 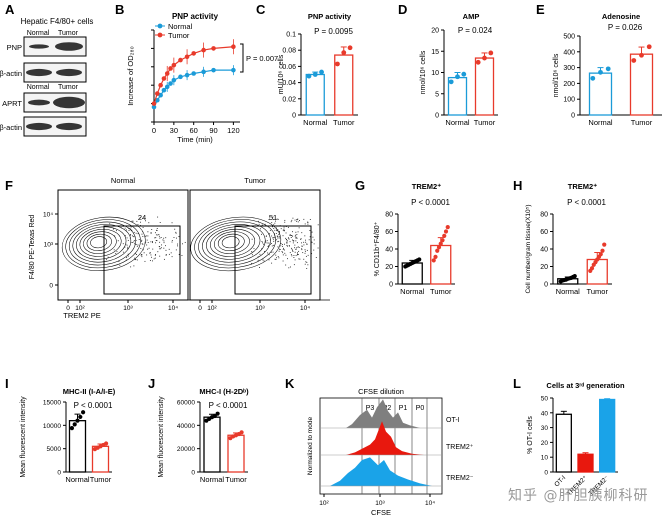 What do you see at coordinates (569, 37) in the screenshot?
I see `y-tick-label: 500` at bounding box center [569, 37].